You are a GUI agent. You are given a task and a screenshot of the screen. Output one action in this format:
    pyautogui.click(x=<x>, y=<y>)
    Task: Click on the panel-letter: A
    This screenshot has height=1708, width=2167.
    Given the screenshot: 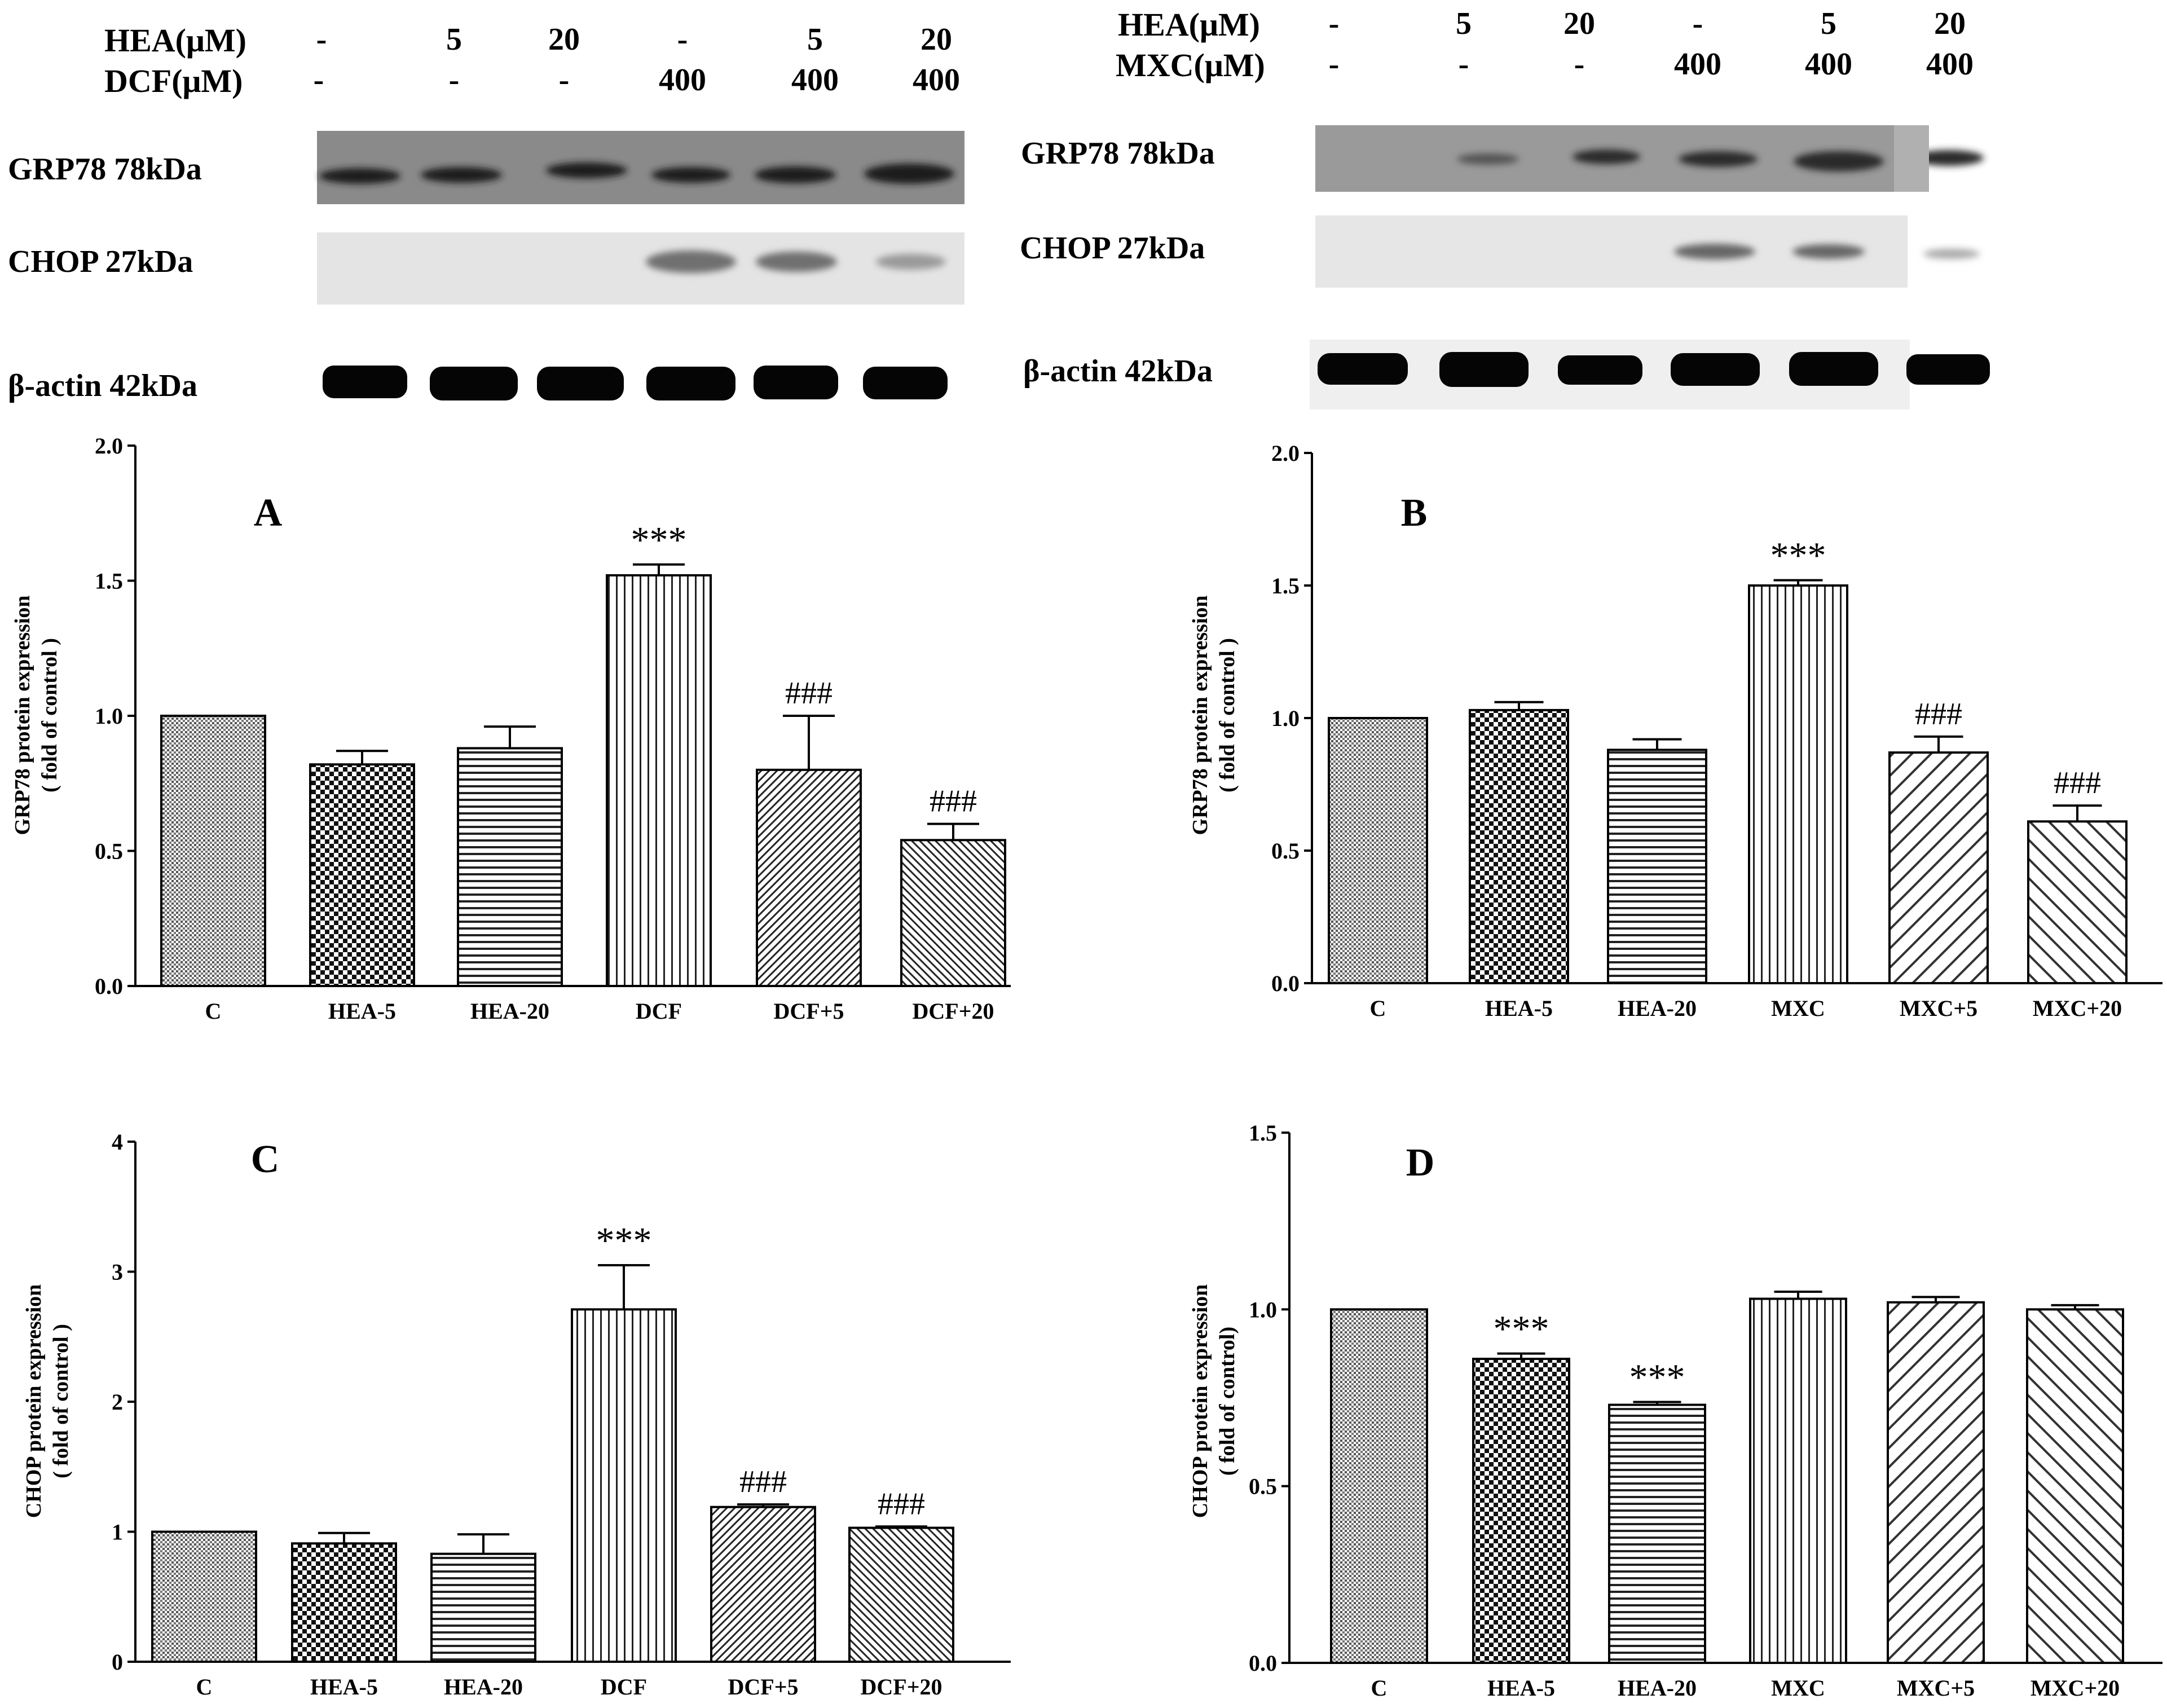 What is the action you would take?
    pyautogui.click(x=268, y=513)
    